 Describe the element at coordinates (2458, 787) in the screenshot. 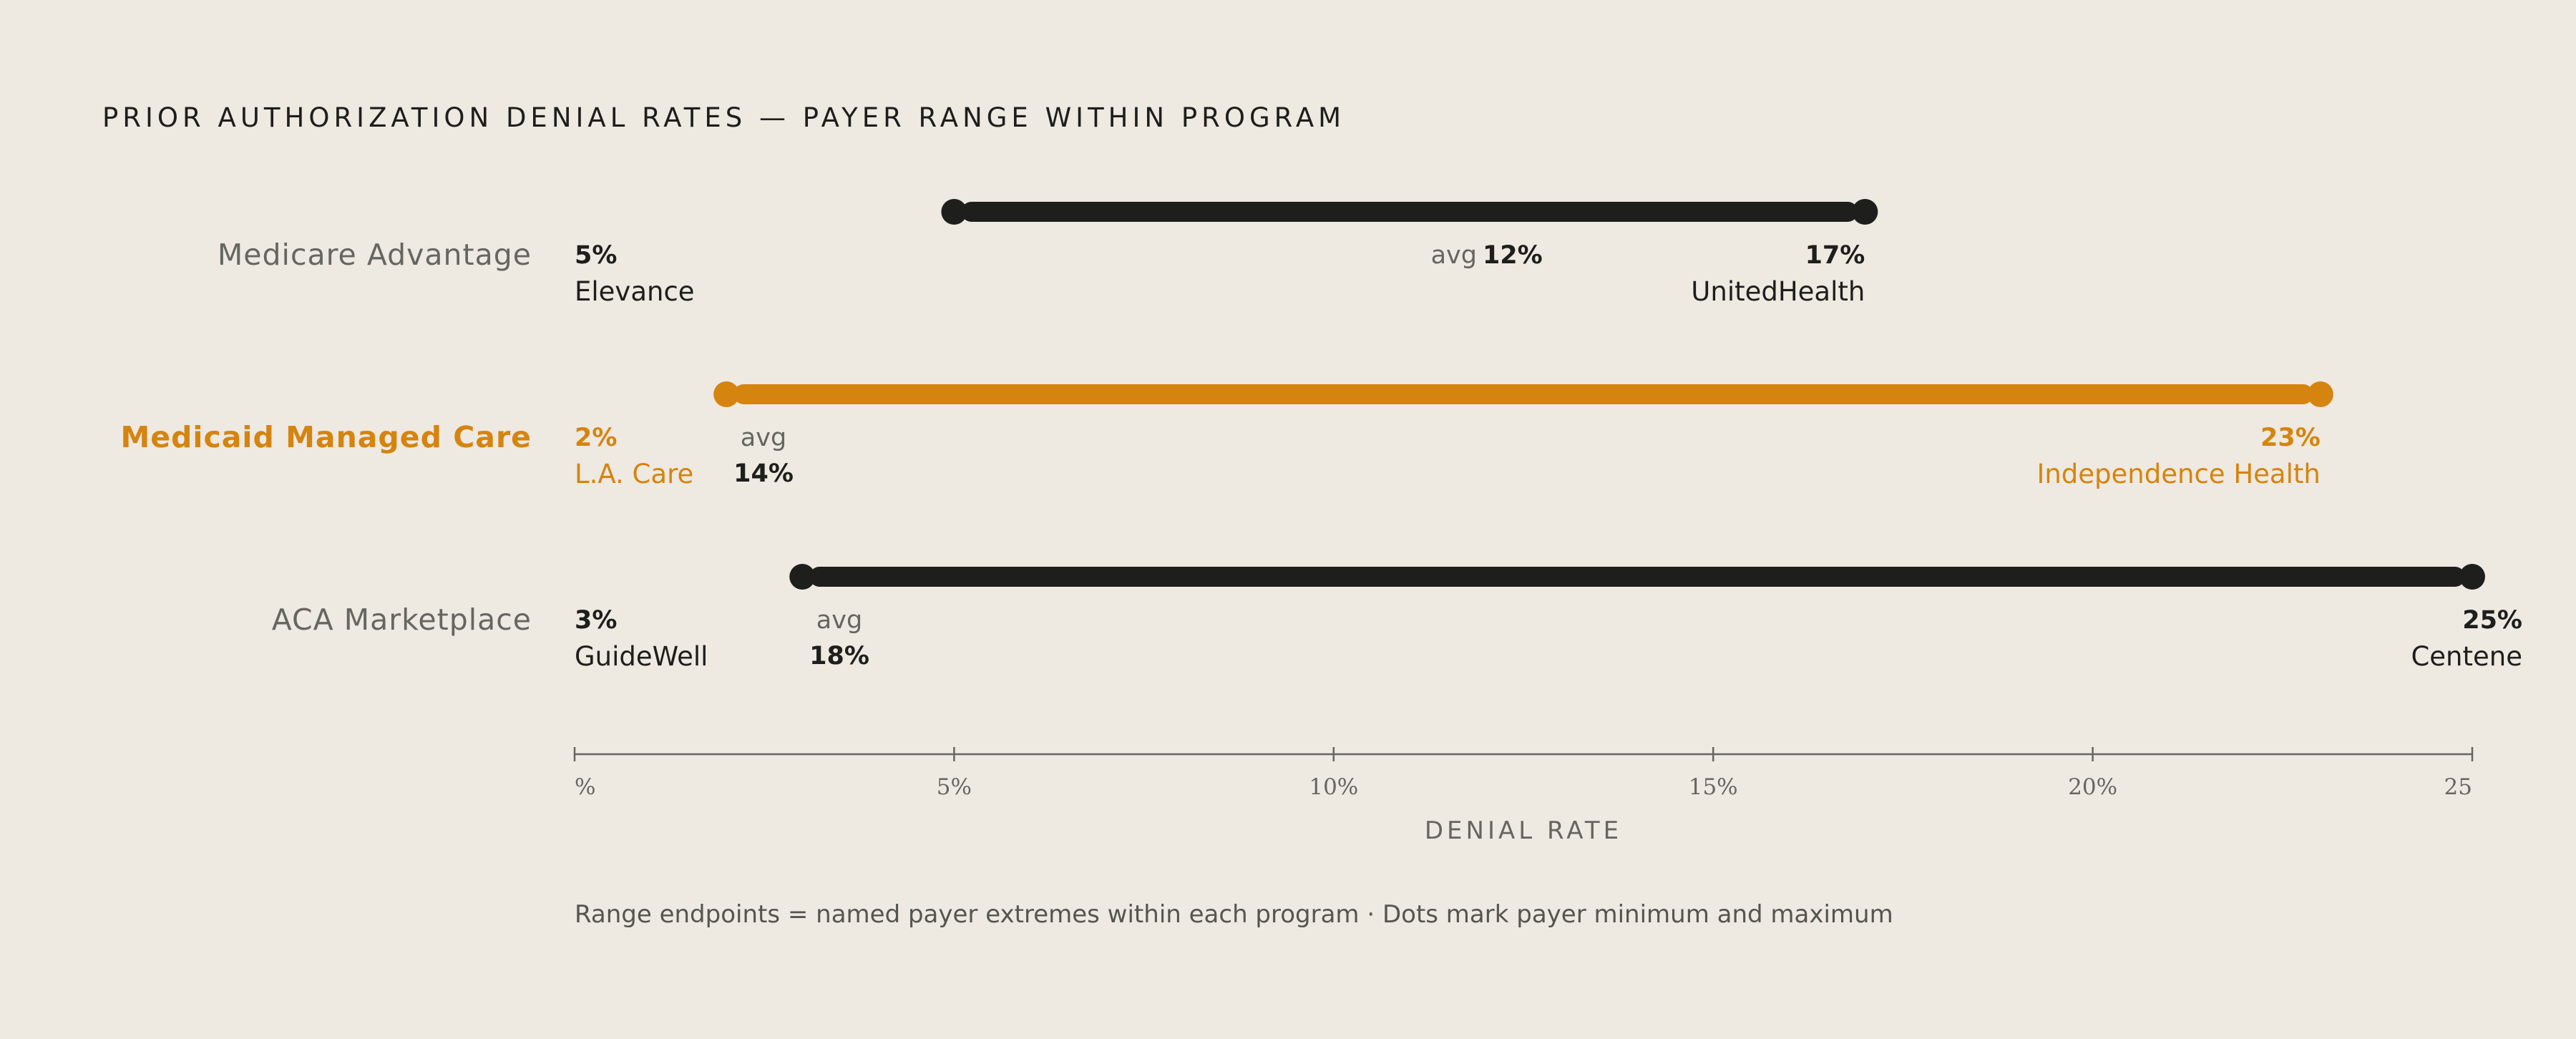

I see `x-tick-label-25: 25` at that location.